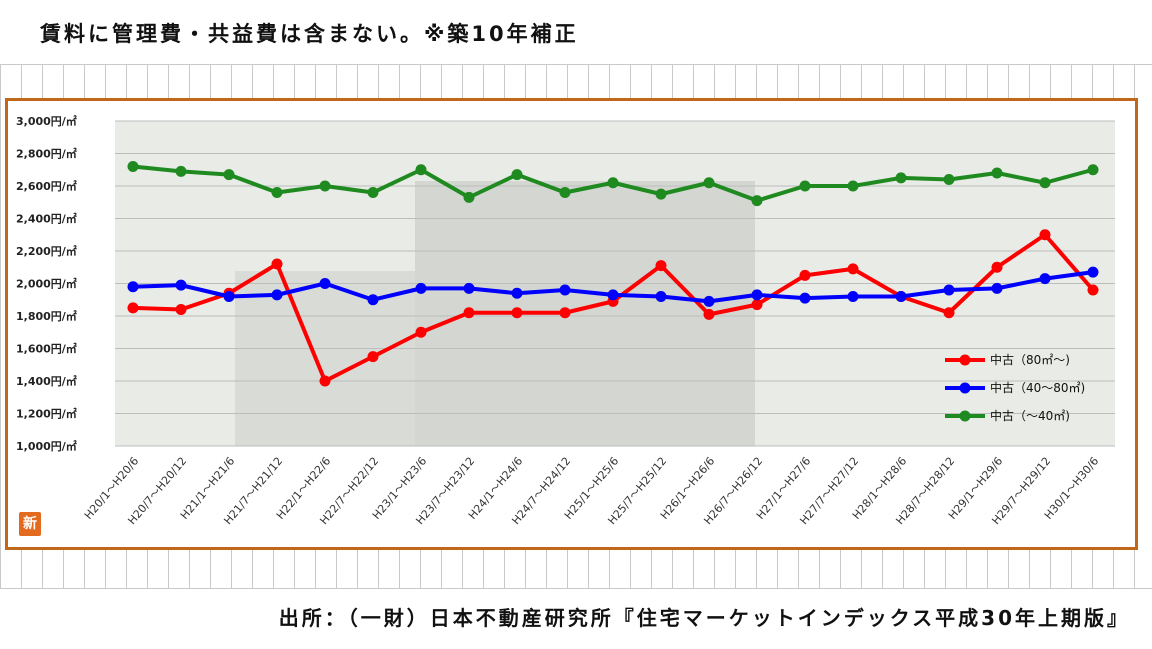 Image resolution: width=1152 pixels, height=649 pixels. Describe the element at coordinates (704, 618) in the screenshot. I see `source-citation: 出所：（一財）日本不動産研究所『住宅マーケットインデックス平成30年上期版』` at that location.